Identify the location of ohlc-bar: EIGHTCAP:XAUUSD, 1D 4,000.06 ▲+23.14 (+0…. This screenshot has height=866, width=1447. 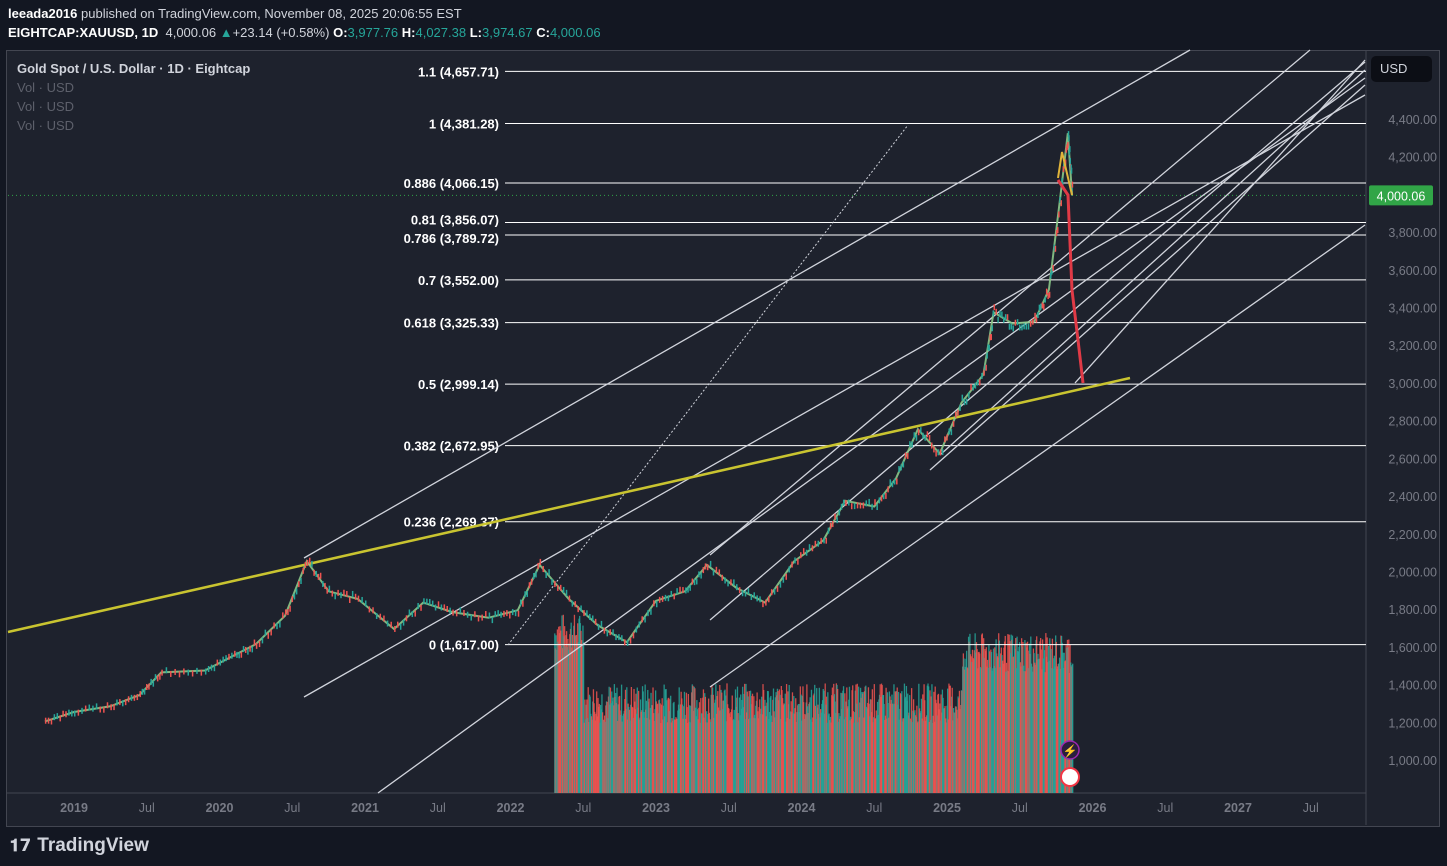
(304, 32).